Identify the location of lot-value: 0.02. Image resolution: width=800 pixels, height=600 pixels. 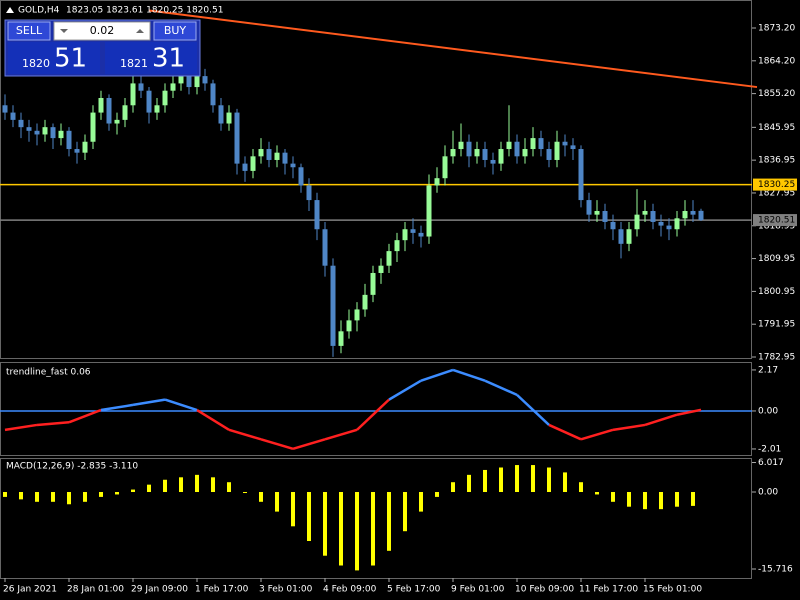
(102, 30).